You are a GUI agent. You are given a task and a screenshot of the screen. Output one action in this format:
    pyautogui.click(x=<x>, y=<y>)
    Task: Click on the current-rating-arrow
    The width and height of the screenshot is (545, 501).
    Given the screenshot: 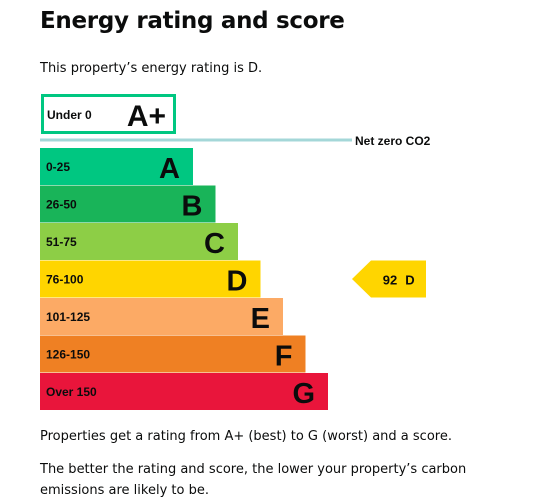 What is the action you would take?
    pyautogui.click(x=389, y=279)
    